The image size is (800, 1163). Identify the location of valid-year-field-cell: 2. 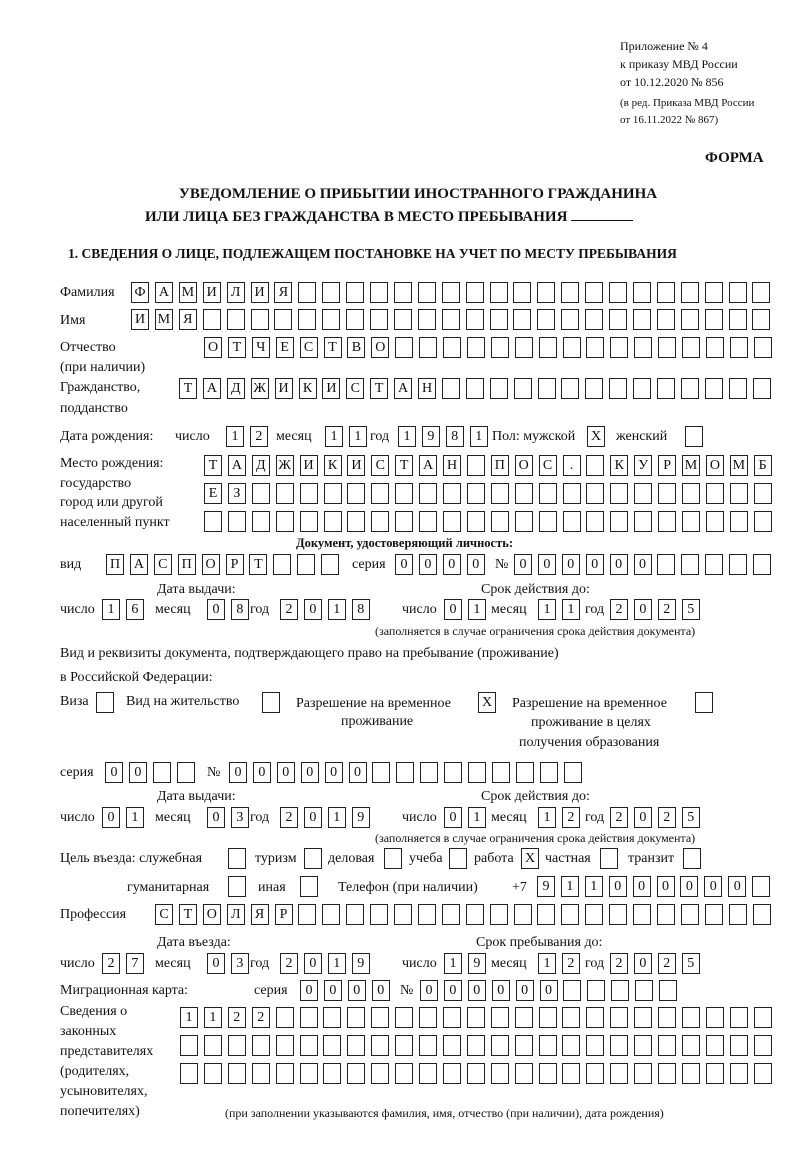
(666, 609).